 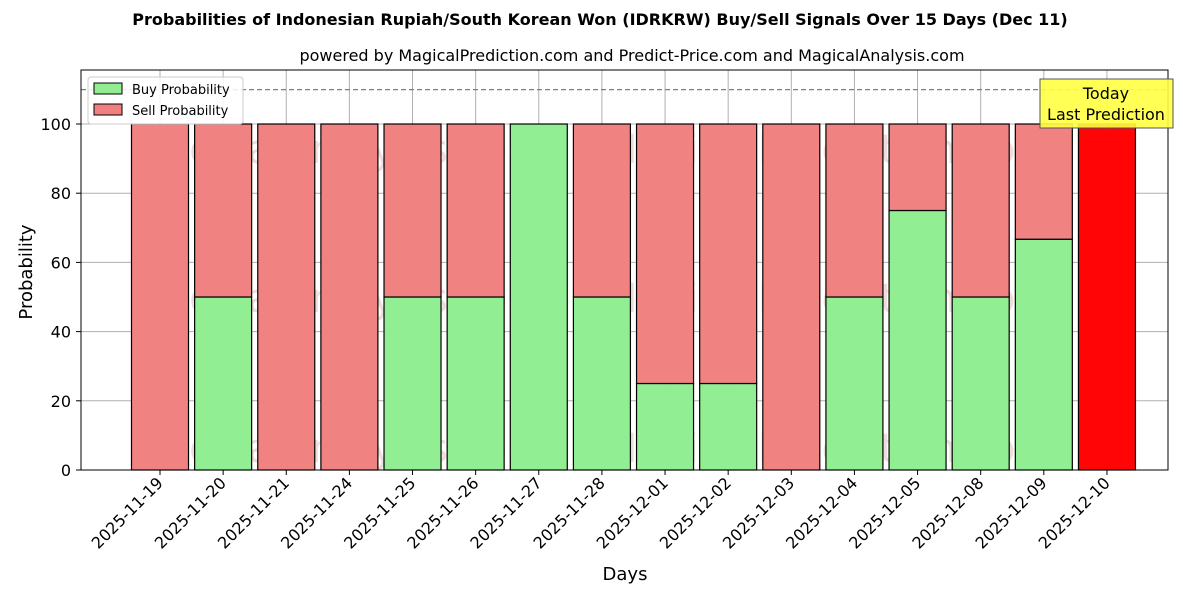 I want to click on y-tick-label: 20, so click(x=61, y=401).